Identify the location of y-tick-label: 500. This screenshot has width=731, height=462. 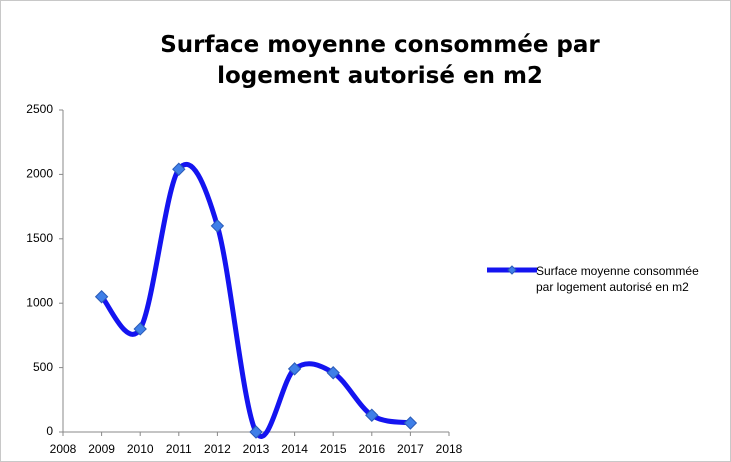
(43, 367).